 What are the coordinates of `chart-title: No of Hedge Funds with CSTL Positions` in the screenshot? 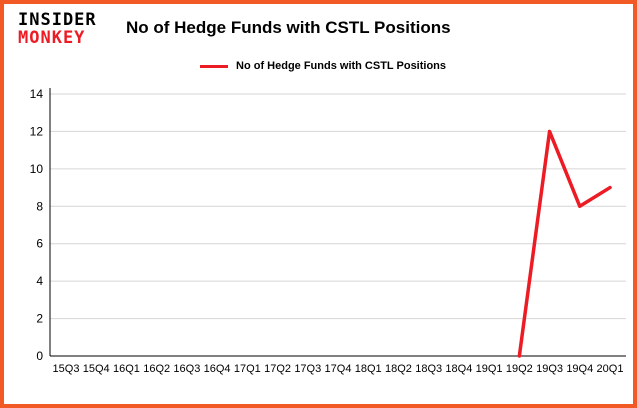 It's located at (288, 27).